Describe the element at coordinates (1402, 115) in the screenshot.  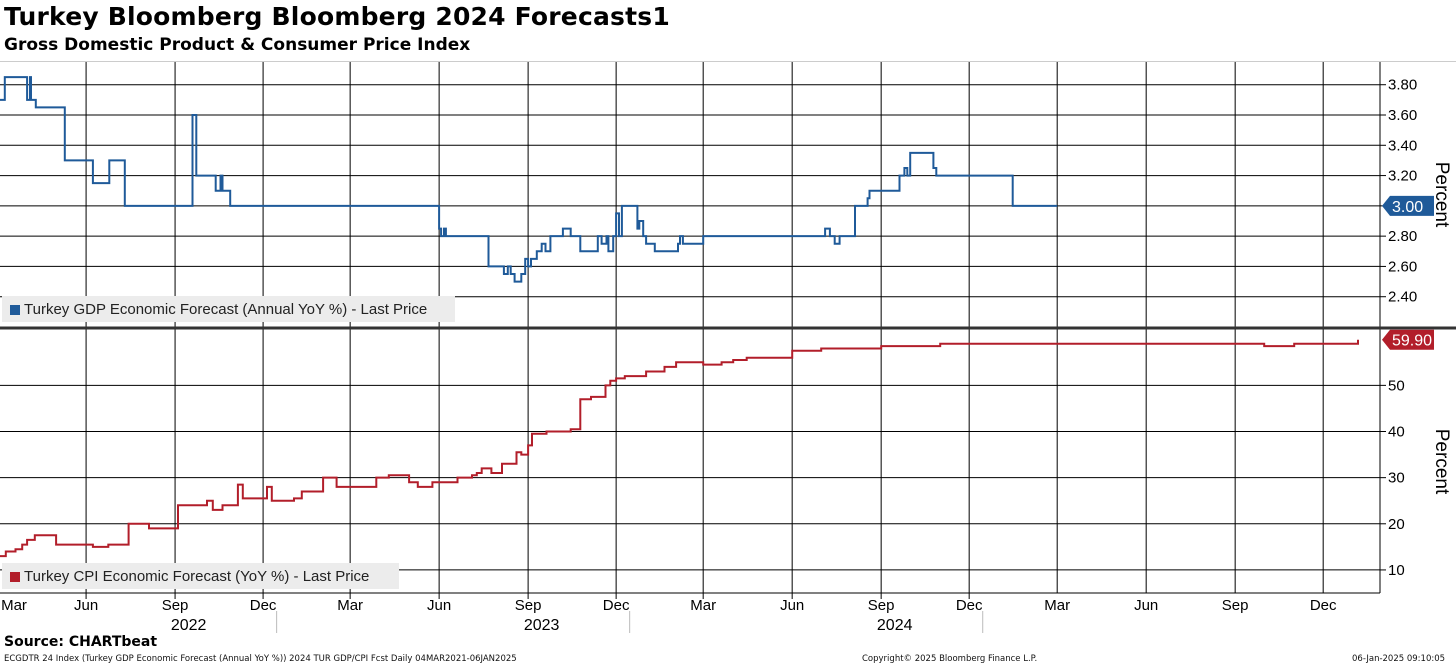
I see `top-tick-label: 3.60` at that location.